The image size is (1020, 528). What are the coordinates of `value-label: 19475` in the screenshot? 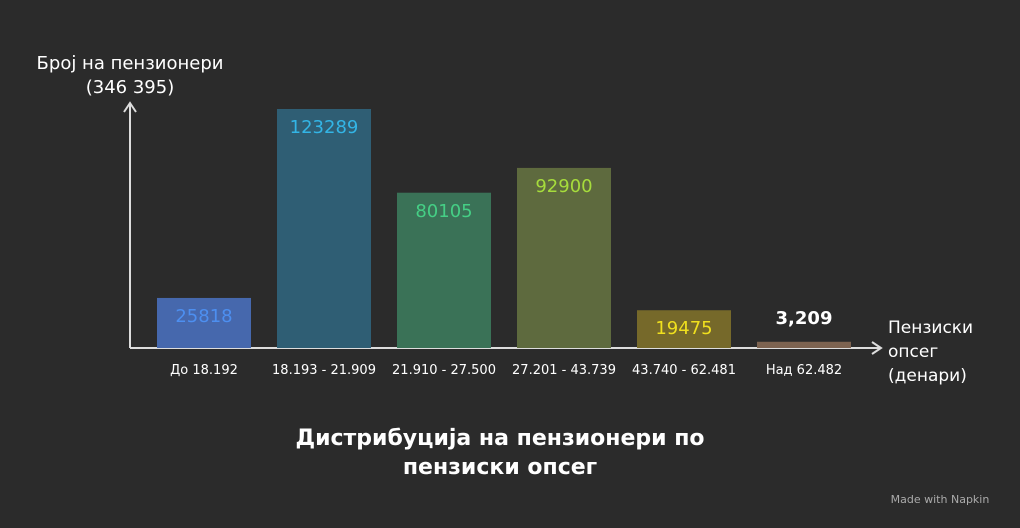 It's located at (684, 329).